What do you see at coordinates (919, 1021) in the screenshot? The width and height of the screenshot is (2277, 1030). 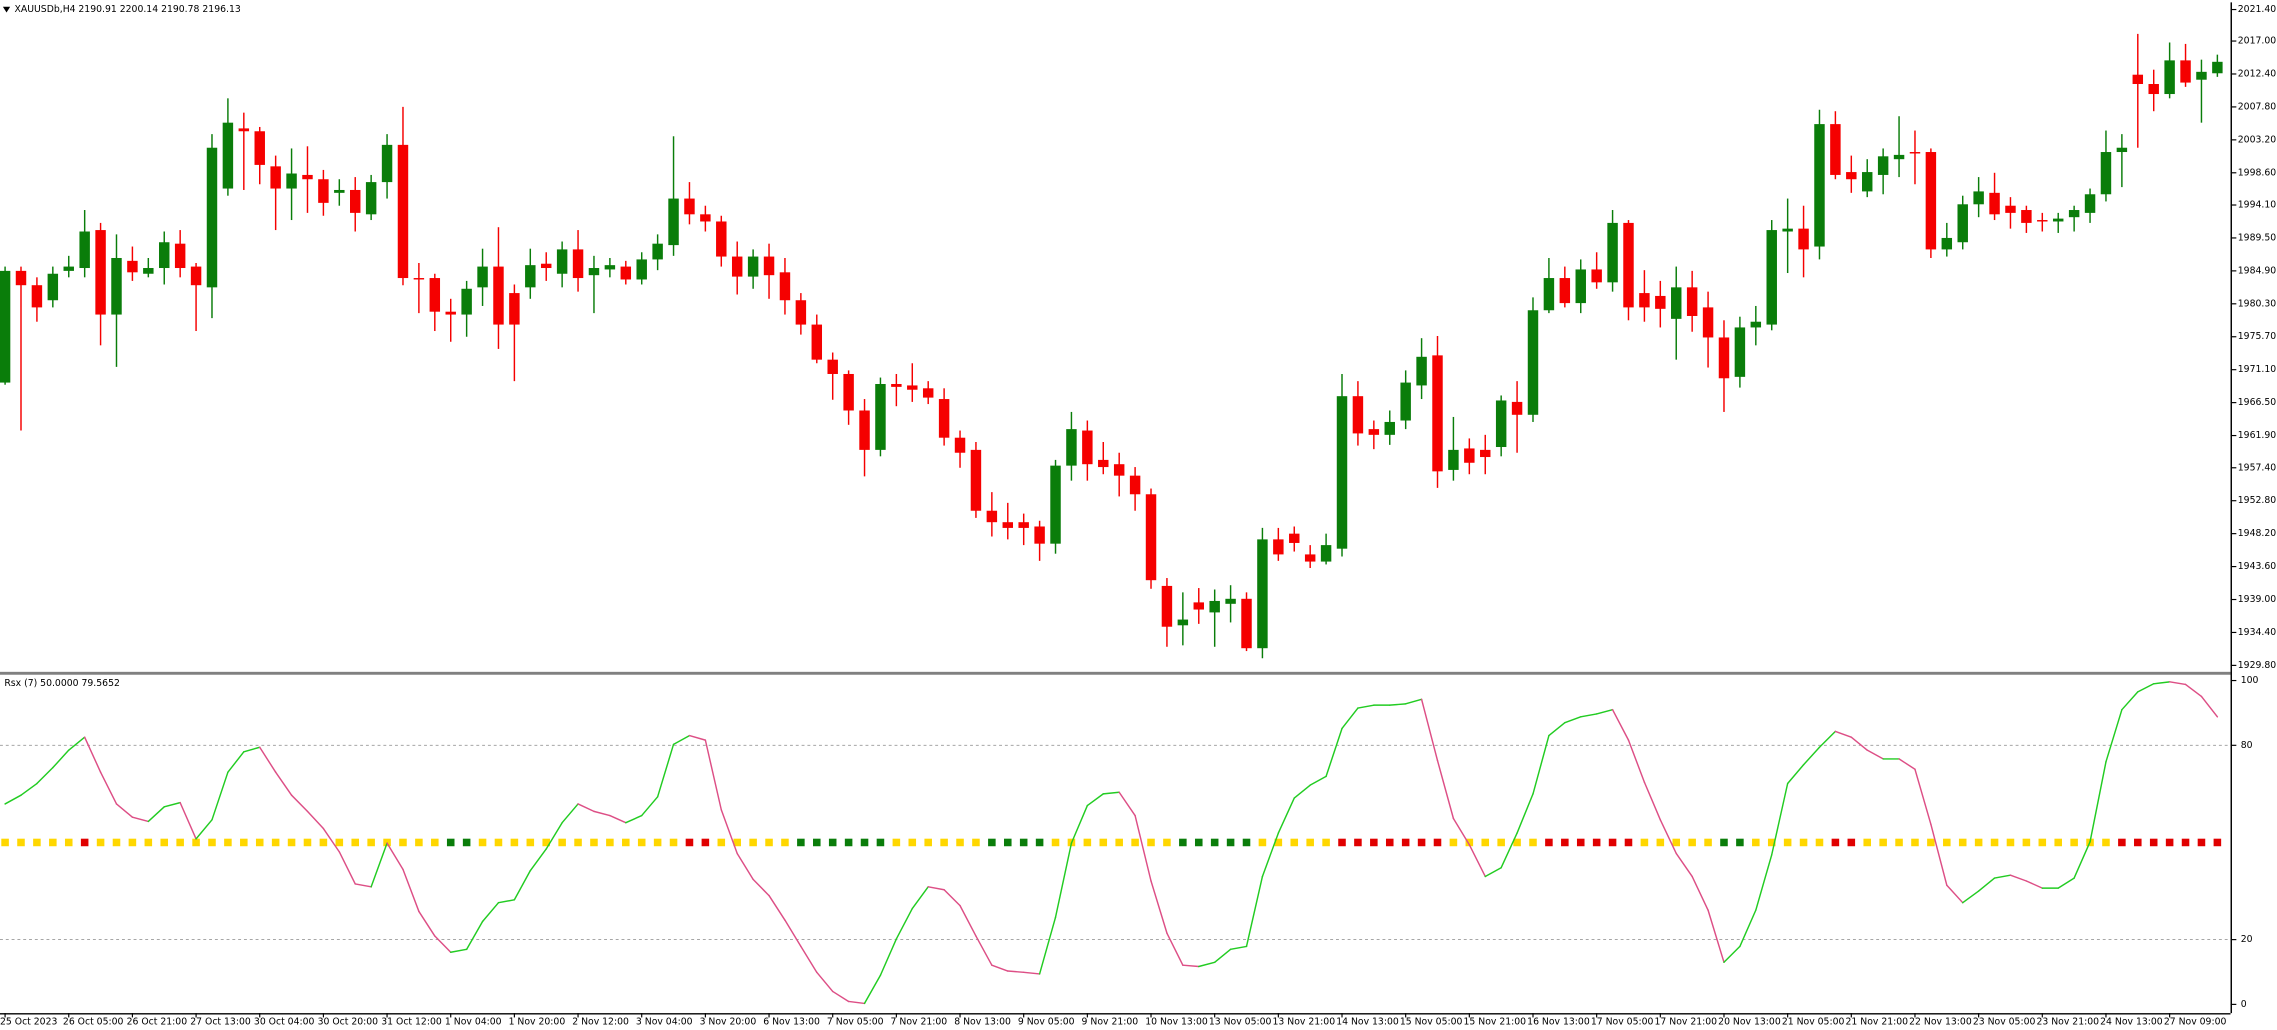 I see `time-label: 7 Nov 21:00` at bounding box center [919, 1021].